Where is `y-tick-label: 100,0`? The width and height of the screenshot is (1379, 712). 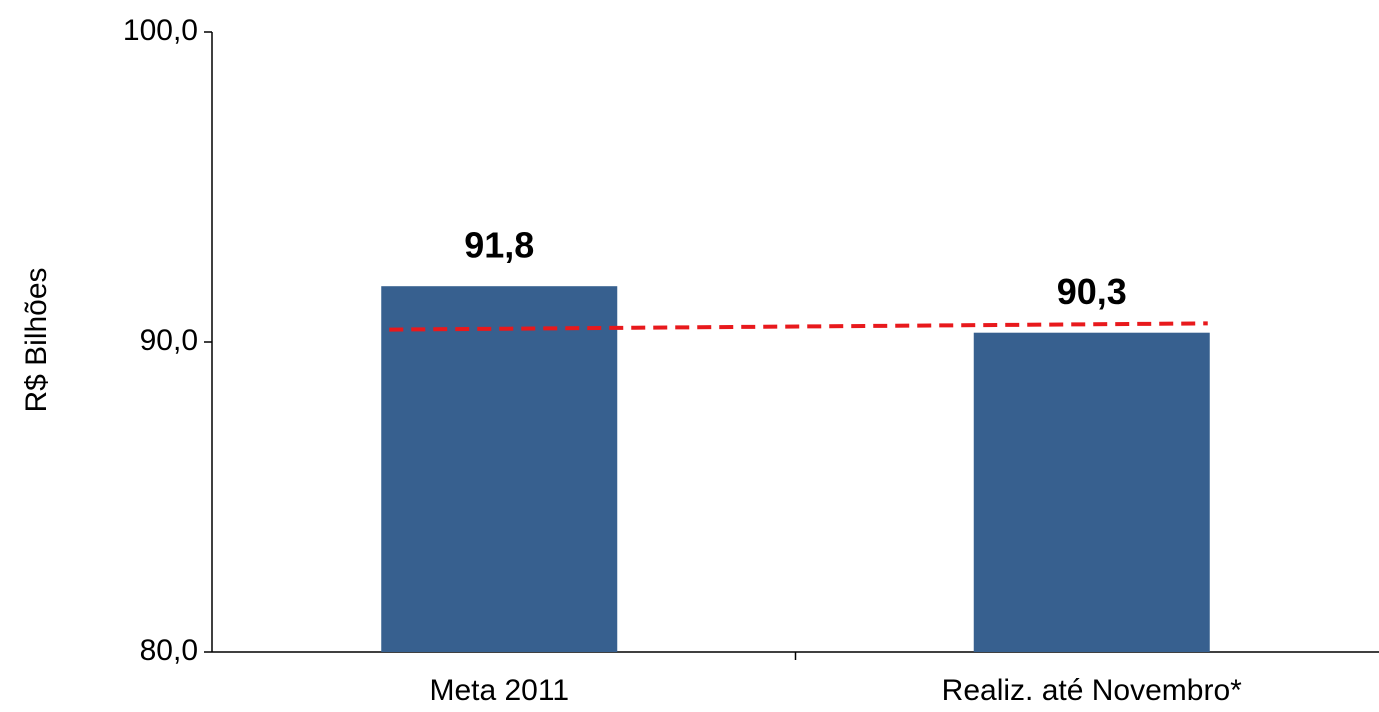
y-tick-label: 100,0 is located at coordinates (160, 30).